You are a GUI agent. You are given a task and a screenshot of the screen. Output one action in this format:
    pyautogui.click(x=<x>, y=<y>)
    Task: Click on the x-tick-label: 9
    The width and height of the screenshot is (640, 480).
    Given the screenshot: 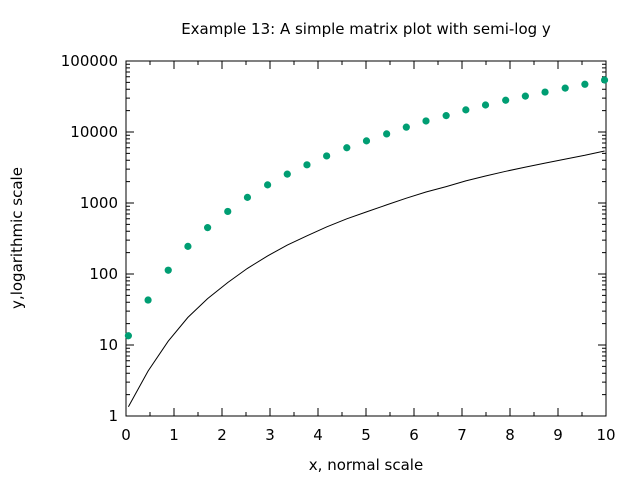 What is the action you would take?
    pyautogui.click(x=558, y=435)
    